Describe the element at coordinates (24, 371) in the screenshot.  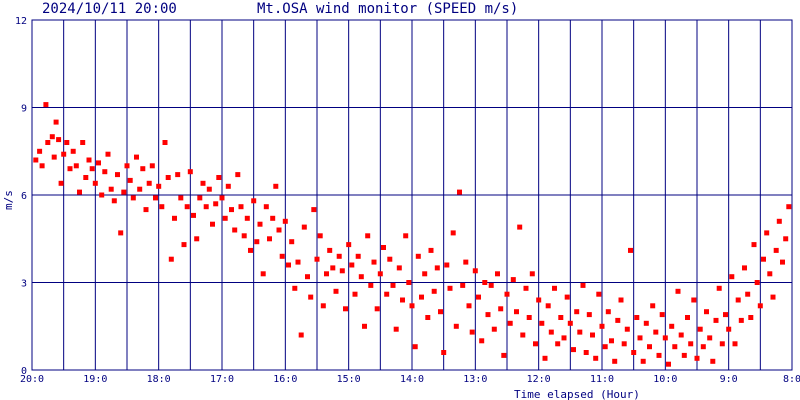
I see `y-tick-label: 0` at that location.